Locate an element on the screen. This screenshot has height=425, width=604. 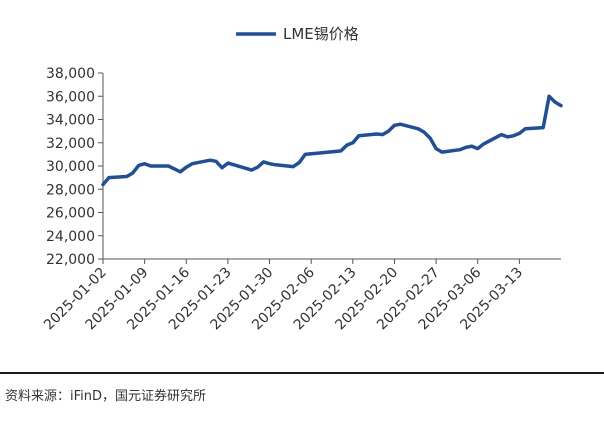
y-tick-label: 34,000 is located at coordinates (70, 121).